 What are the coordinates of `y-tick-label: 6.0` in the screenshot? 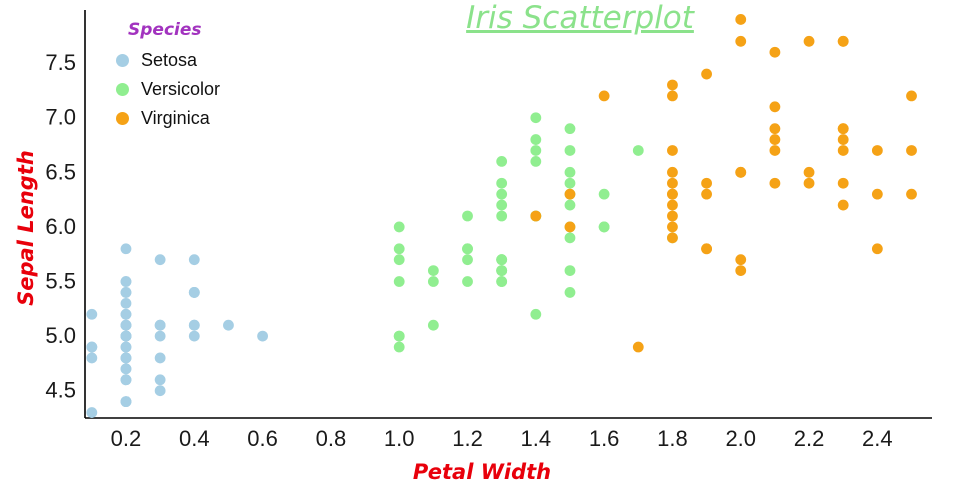 It's located at (60, 226).